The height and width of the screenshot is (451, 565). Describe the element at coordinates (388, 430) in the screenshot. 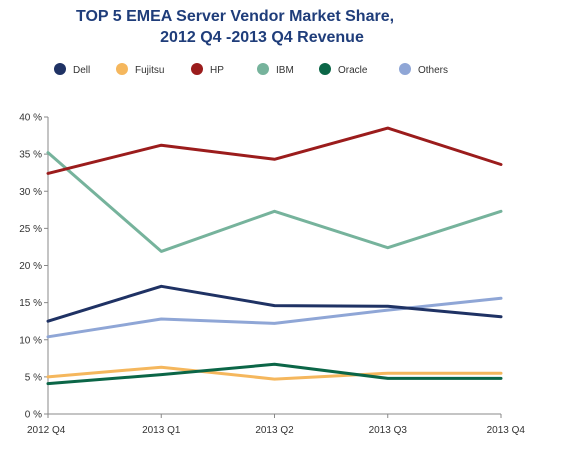

I see `x-tick-label: 2013 Q3` at that location.